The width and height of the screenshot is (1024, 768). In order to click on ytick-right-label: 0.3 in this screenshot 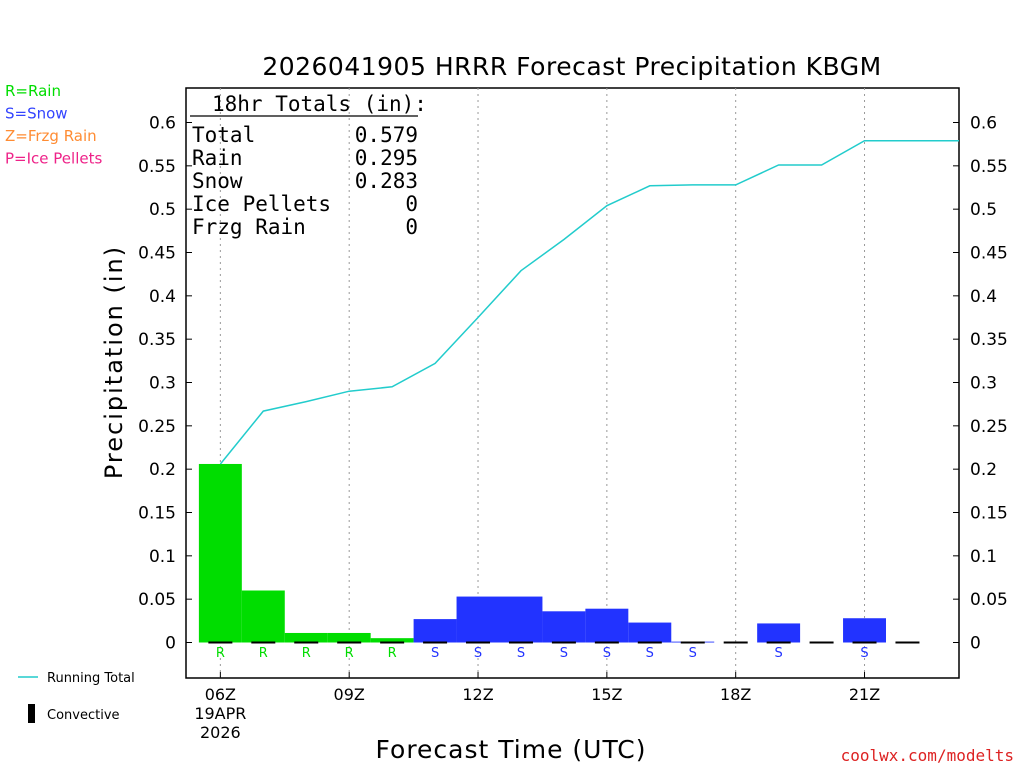, I will do `click(983, 384)`.